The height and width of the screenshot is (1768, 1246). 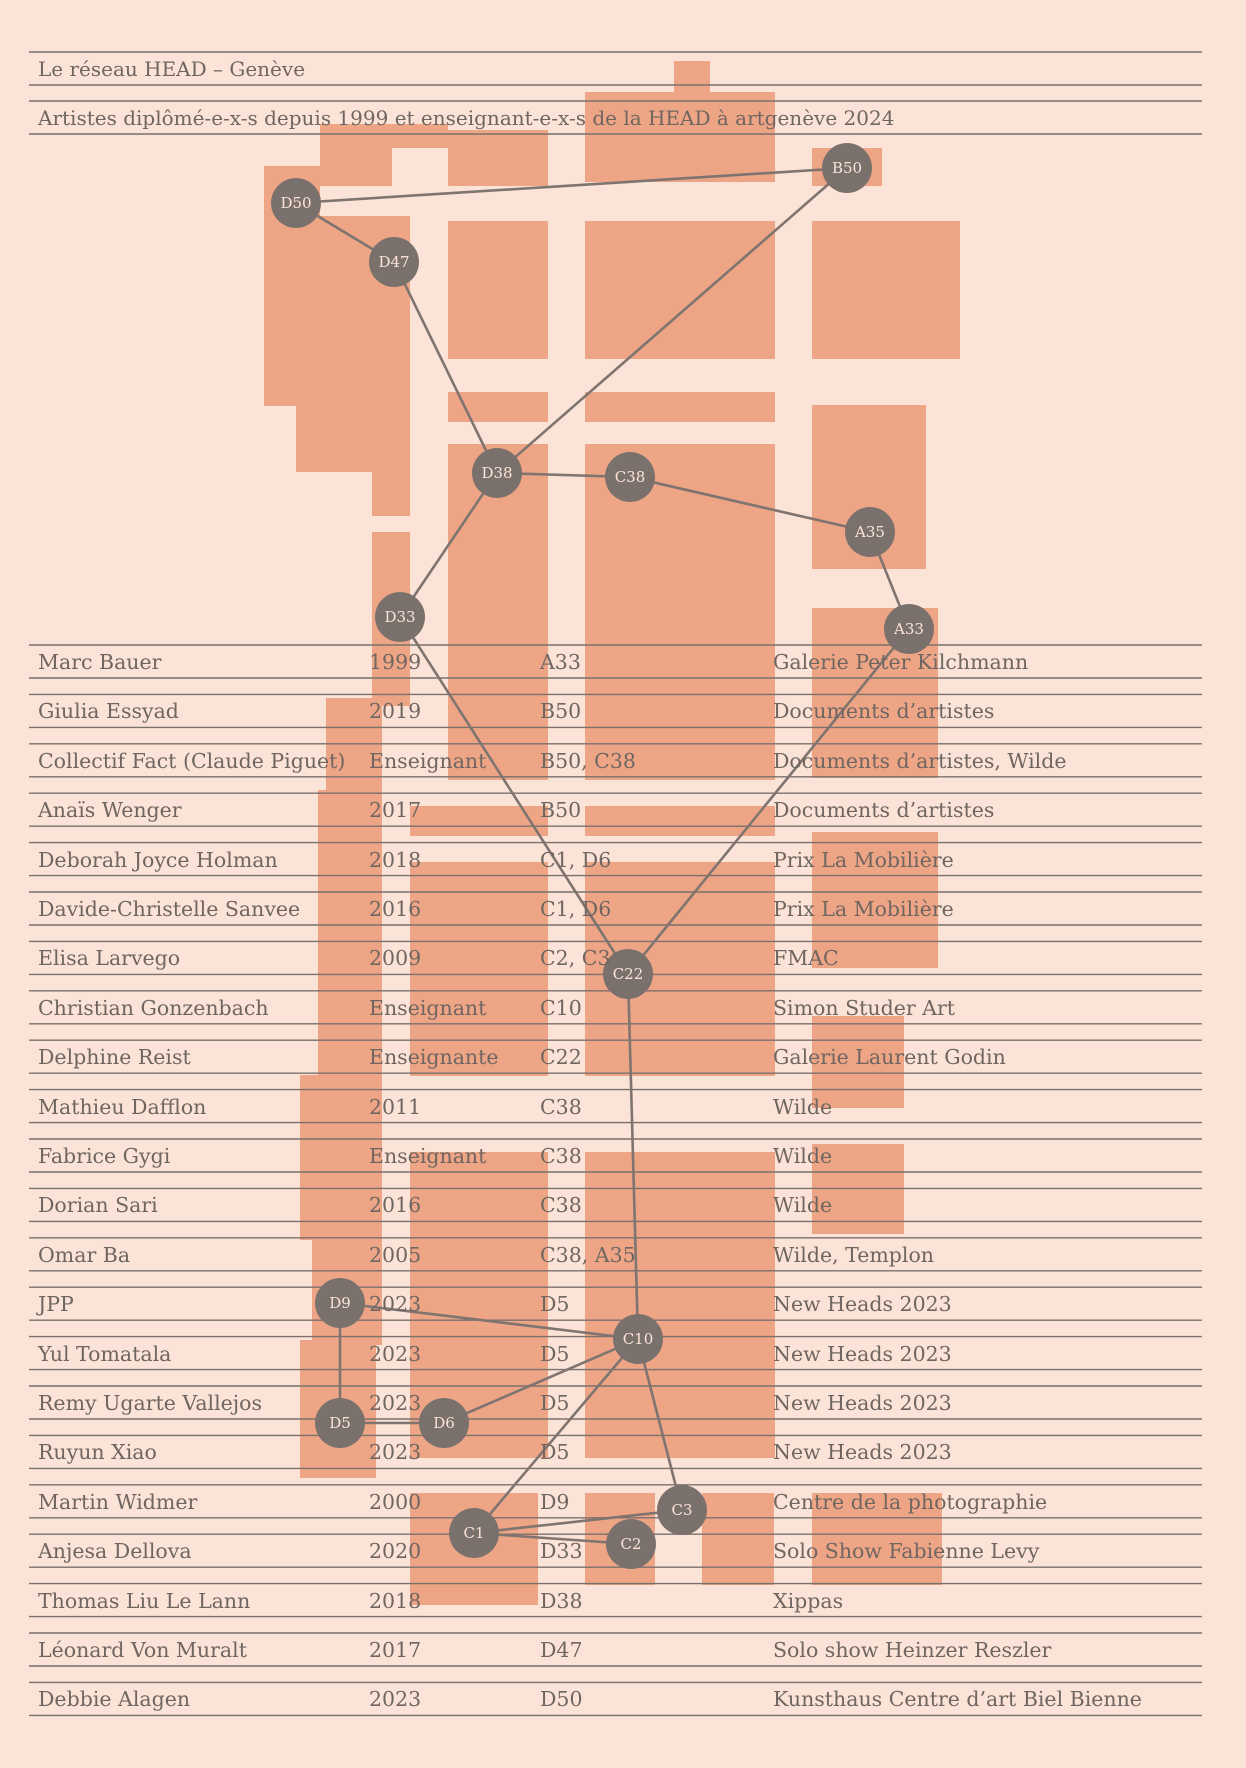 What do you see at coordinates (561, 1650) in the screenshot?
I see `cell-stand: D47` at bounding box center [561, 1650].